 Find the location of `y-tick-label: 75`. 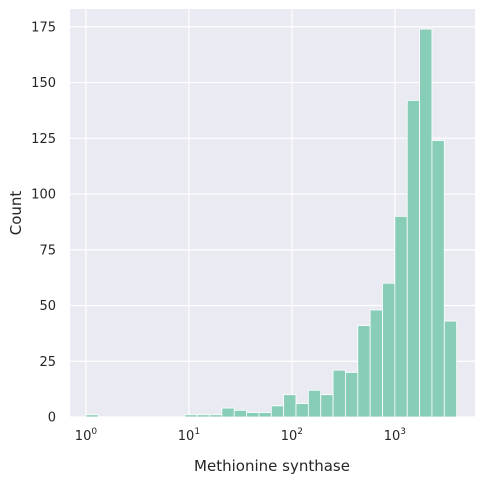

y-tick-label: 75 is located at coordinates (47, 250).